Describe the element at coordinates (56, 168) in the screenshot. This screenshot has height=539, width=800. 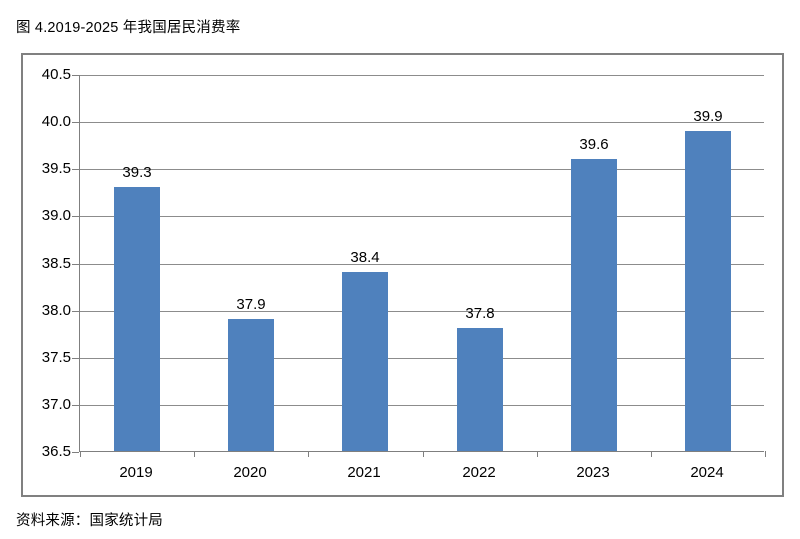
I see `y-axis-tick-label: 39.5` at that location.